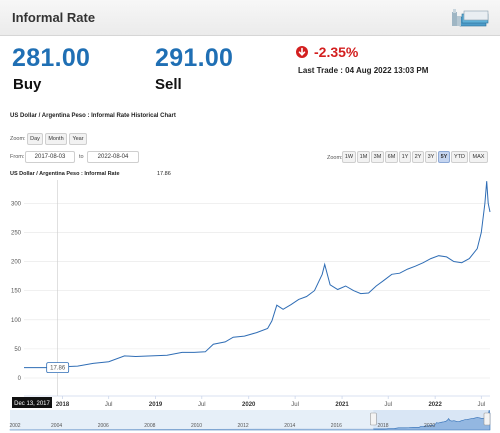 This screenshot has width=500, height=433. Describe the element at coordinates (149, 426) in the screenshot. I see `navigator-tick-label: 2008` at that location.